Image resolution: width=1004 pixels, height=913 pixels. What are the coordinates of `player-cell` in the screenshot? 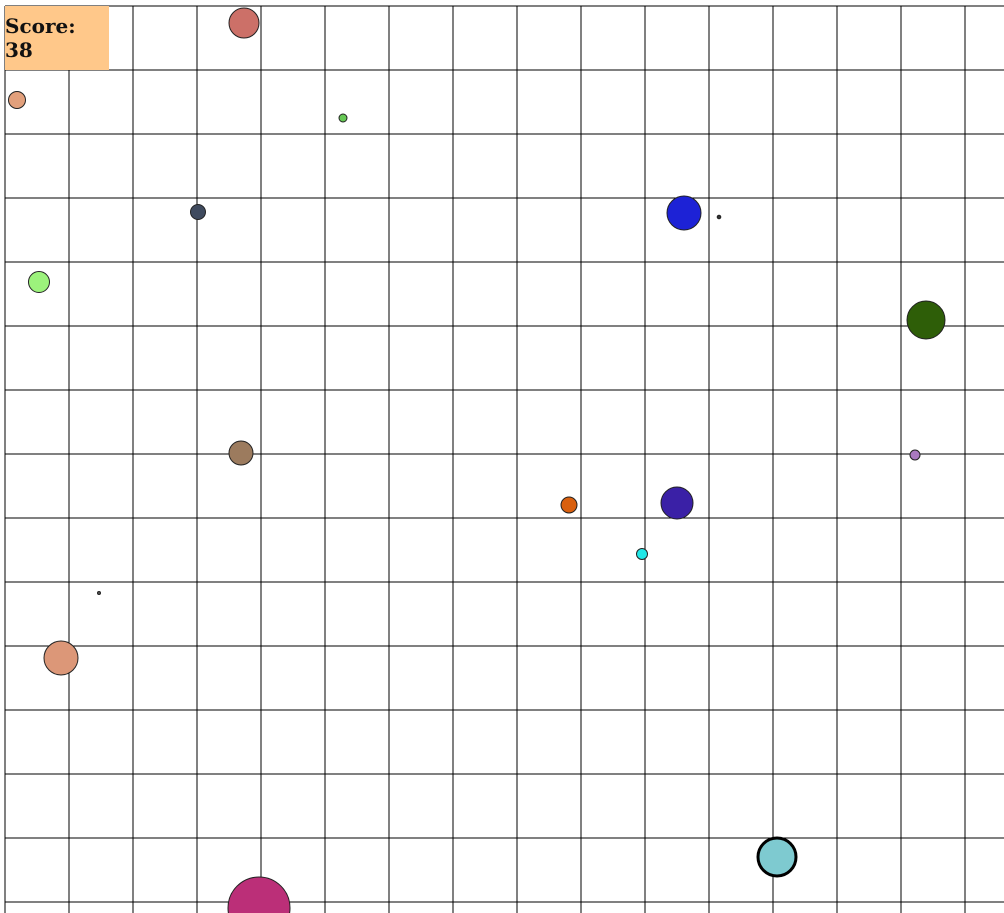 It's located at (777, 857).